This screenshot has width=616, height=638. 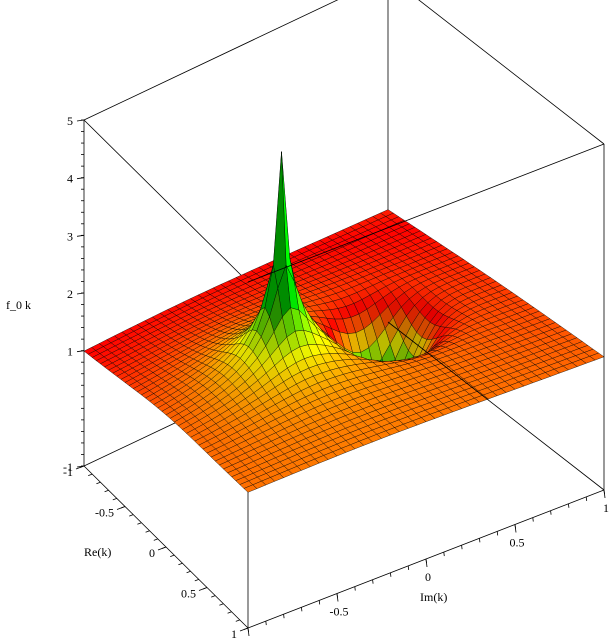 I want to click on box-edge-top-front, so click(x=426, y=213).